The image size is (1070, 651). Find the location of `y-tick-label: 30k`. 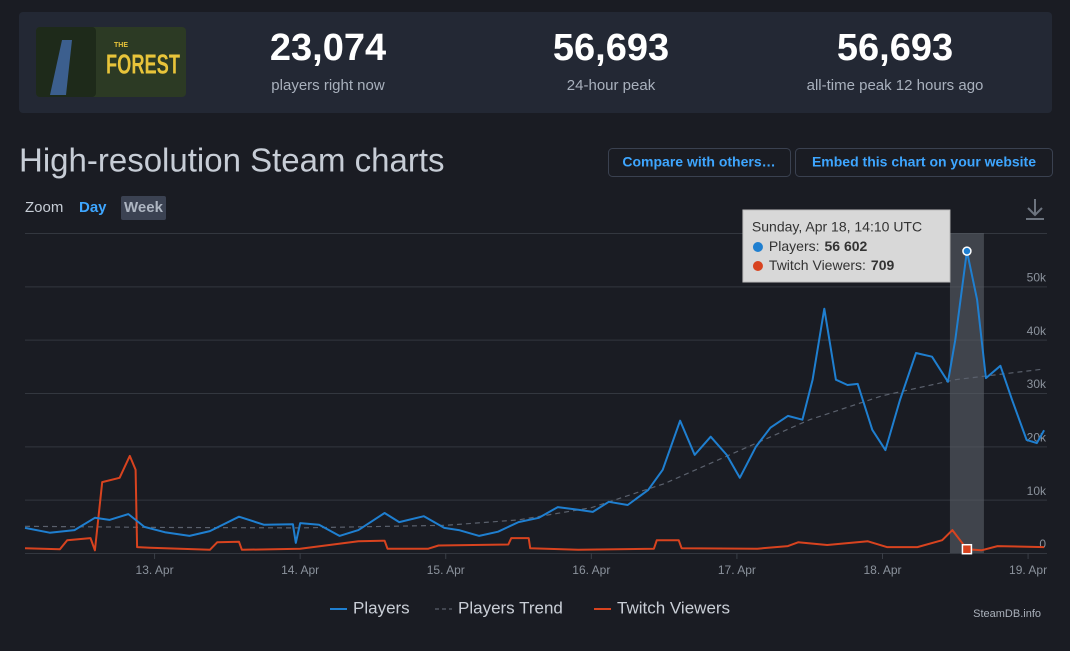

y-tick-label: 30k is located at coordinates (1037, 384).